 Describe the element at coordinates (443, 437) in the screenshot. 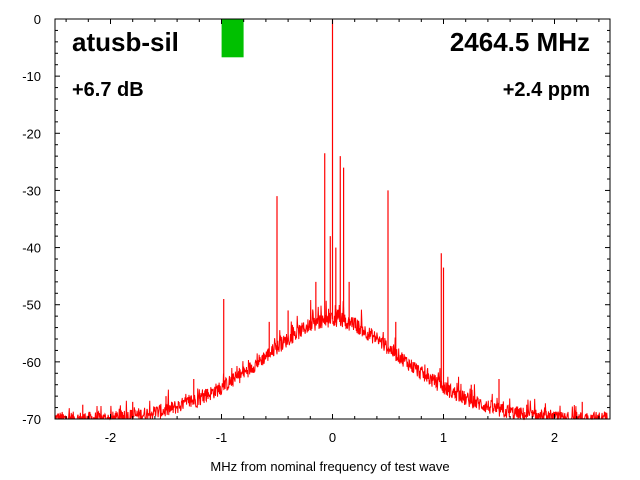

I see `x-tick-label: 1` at that location.